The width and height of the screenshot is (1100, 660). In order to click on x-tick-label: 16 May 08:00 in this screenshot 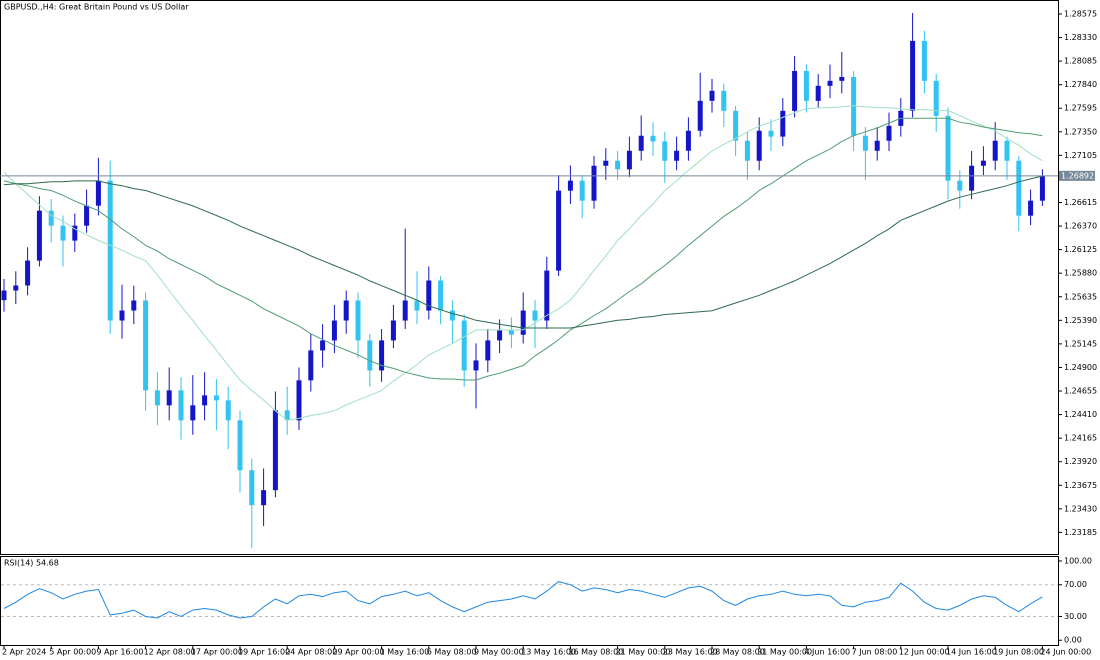, I will do `click(595, 652)`.